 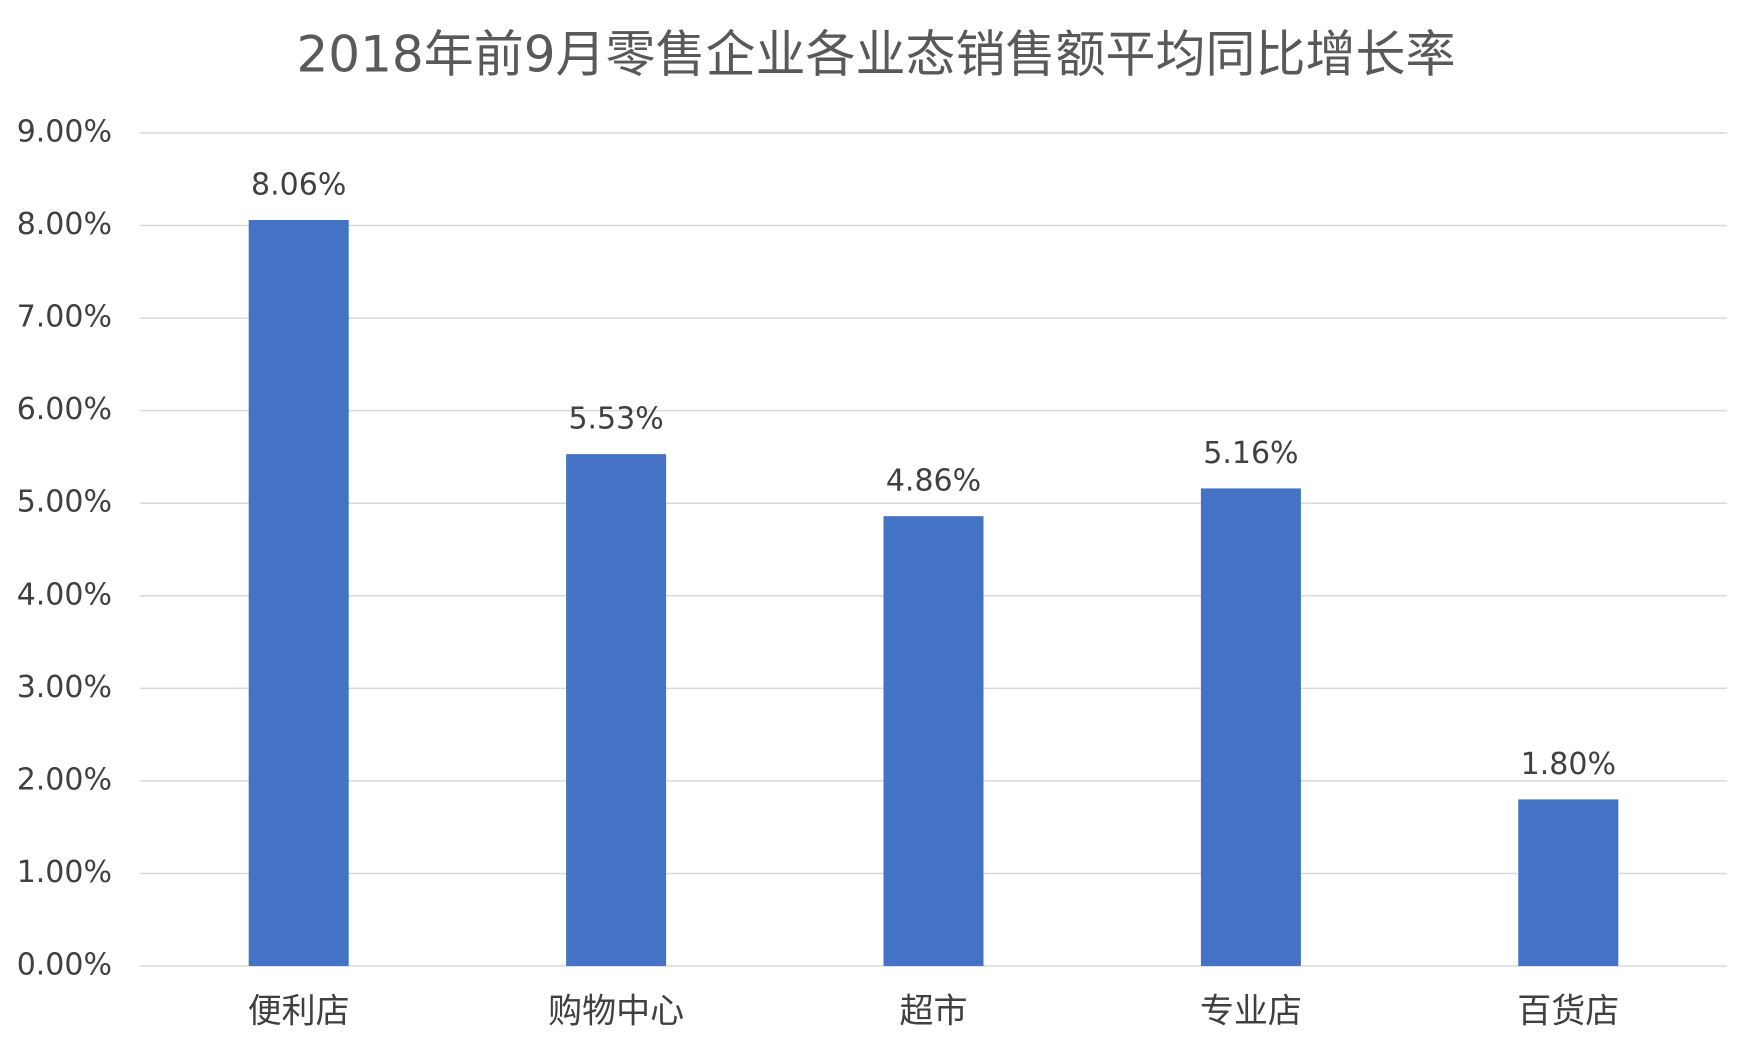 What do you see at coordinates (64, 132) in the screenshot?
I see `y-tick-label: 9.00%` at bounding box center [64, 132].